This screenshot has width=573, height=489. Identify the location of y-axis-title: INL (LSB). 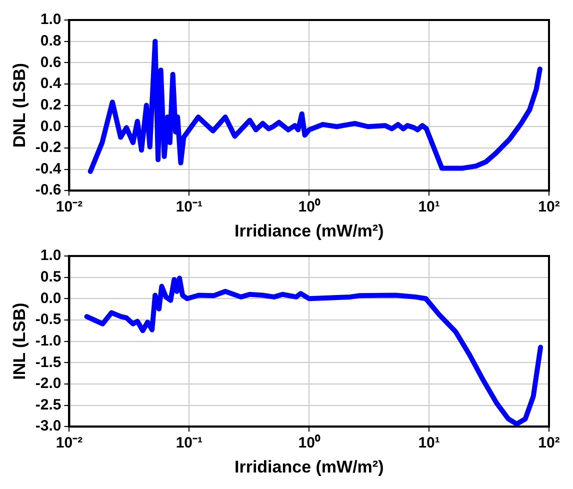
(19, 341).